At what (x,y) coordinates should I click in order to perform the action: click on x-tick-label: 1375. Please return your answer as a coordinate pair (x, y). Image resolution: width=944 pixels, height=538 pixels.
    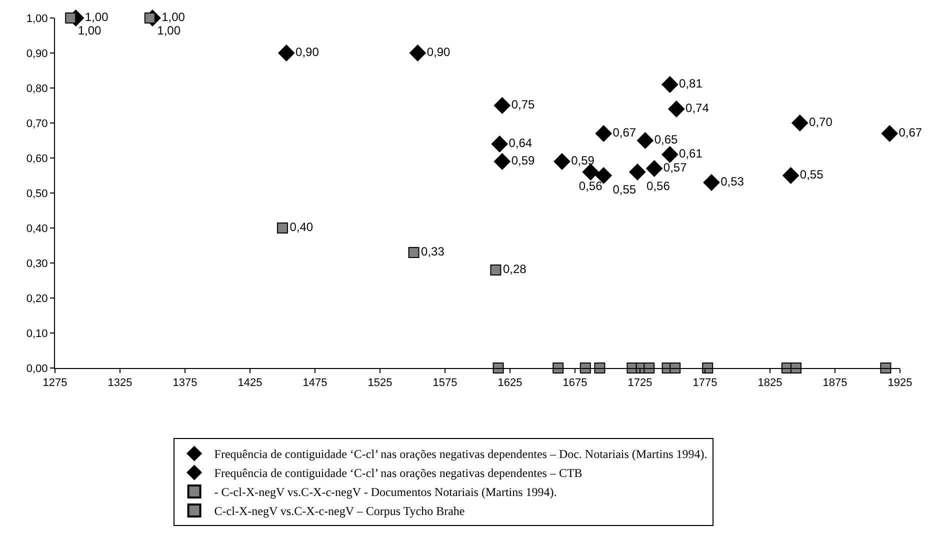
    Looking at the image, I should click on (185, 383).